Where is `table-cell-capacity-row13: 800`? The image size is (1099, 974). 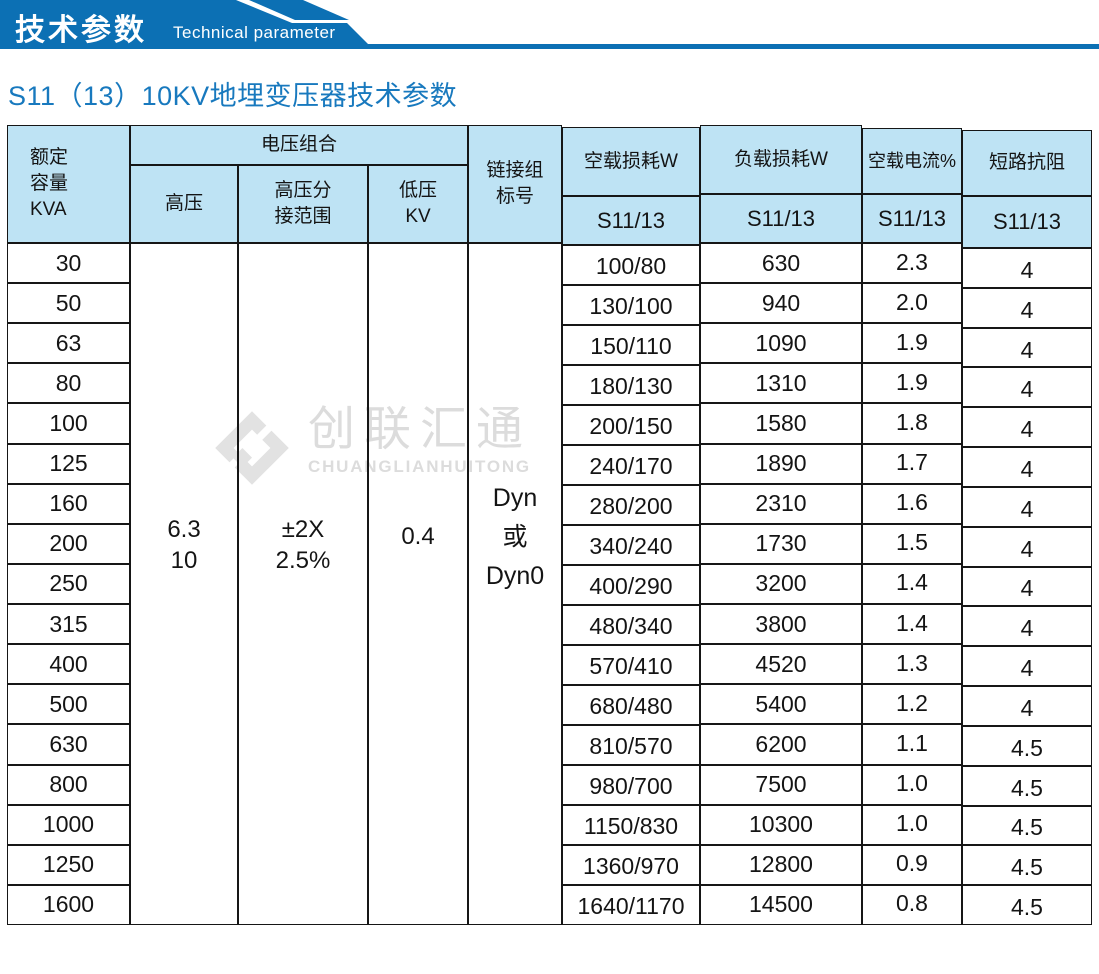 table-cell-capacity-row13: 800 is located at coordinates (68, 784).